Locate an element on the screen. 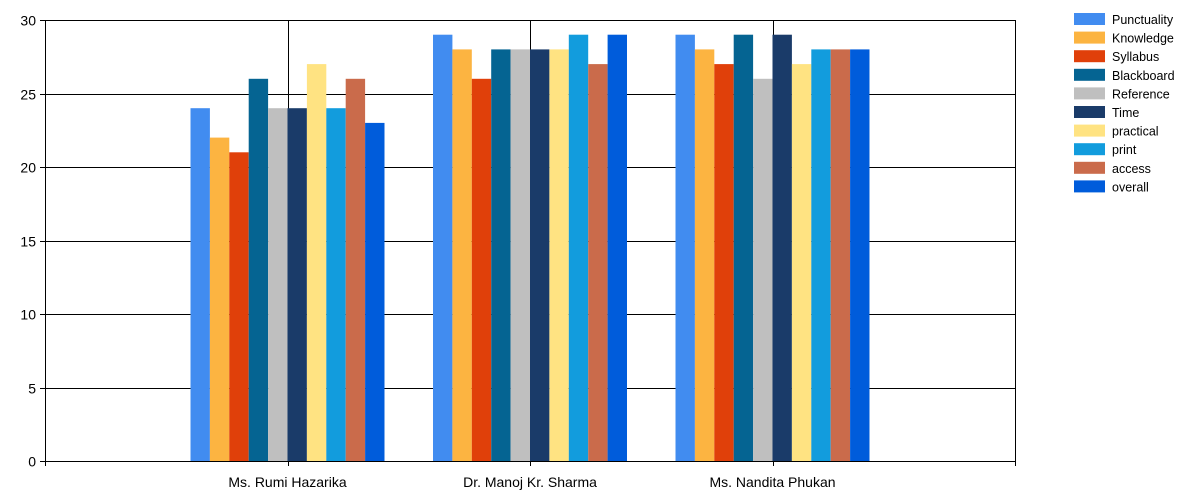  legend-item-syllabus: Syllabus is located at coordinates (1116, 57).